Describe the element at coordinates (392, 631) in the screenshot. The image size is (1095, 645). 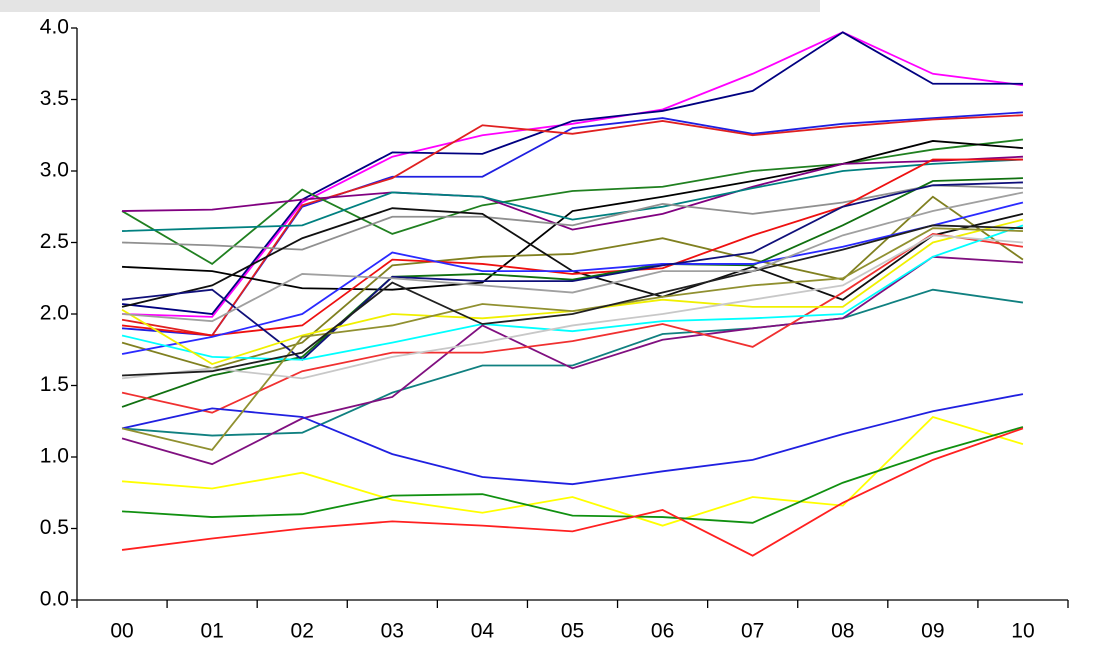
I see `x-tick-label: 03` at that location.